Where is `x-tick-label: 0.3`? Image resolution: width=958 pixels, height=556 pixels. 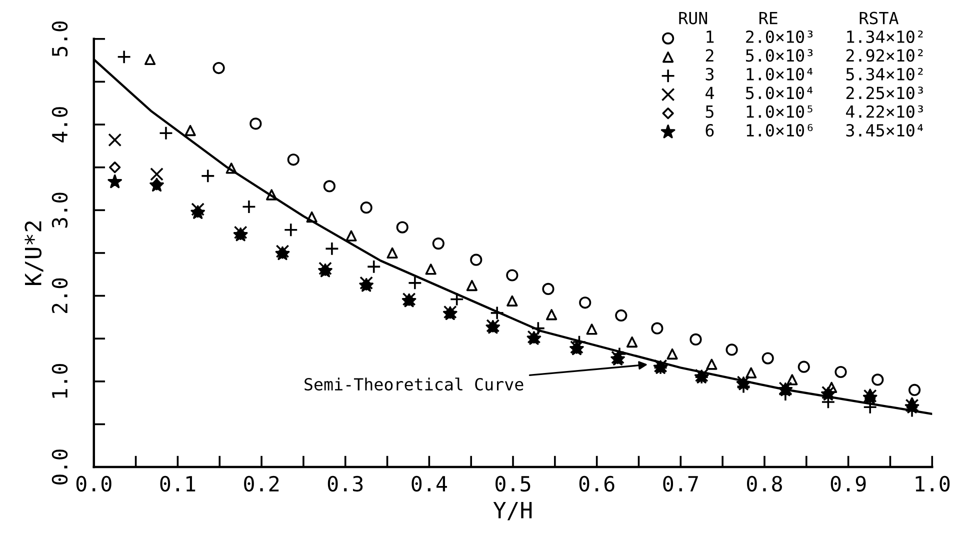 x-tick-label: 0.3 is located at coordinates (345, 484).